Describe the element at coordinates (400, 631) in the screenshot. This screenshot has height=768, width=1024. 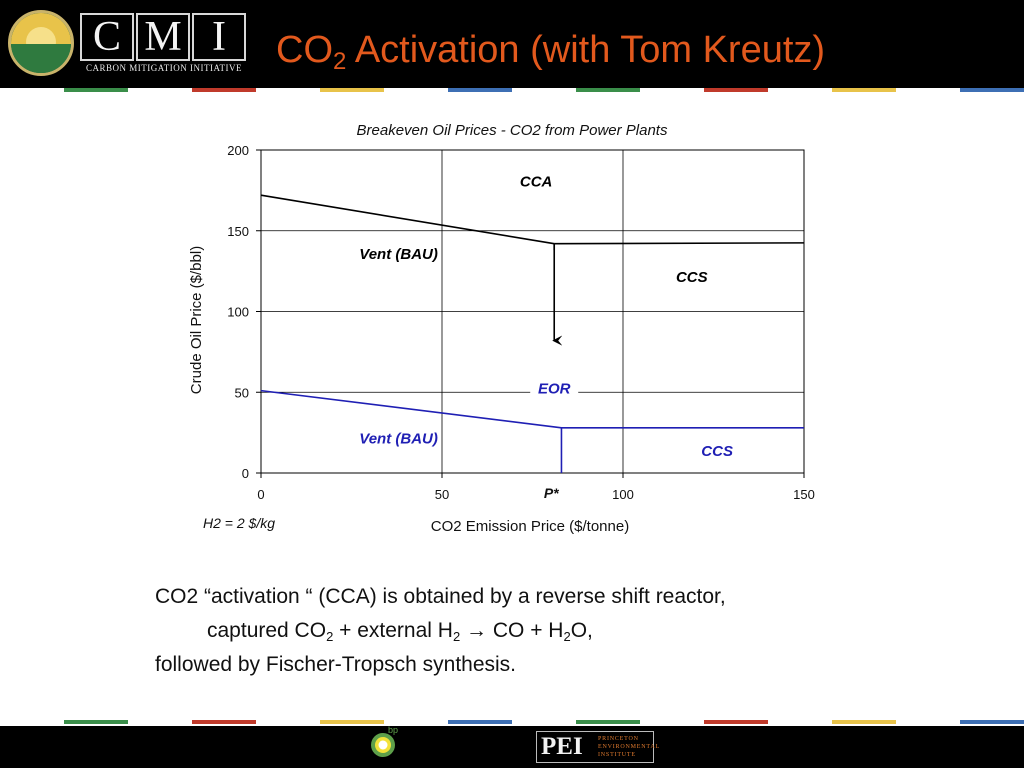
I see `reaction-equation: captured CO2 + external H2 → CO + H2O,` at that location.